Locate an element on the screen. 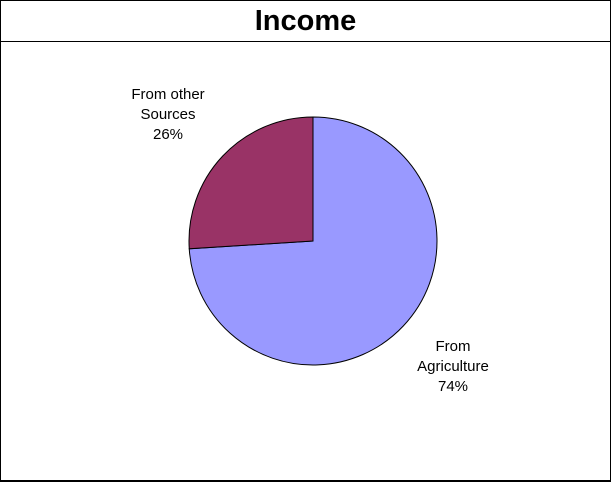 The width and height of the screenshot is (611, 483). slice-label-1-line-1: Sources is located at coordinates (167, 114).